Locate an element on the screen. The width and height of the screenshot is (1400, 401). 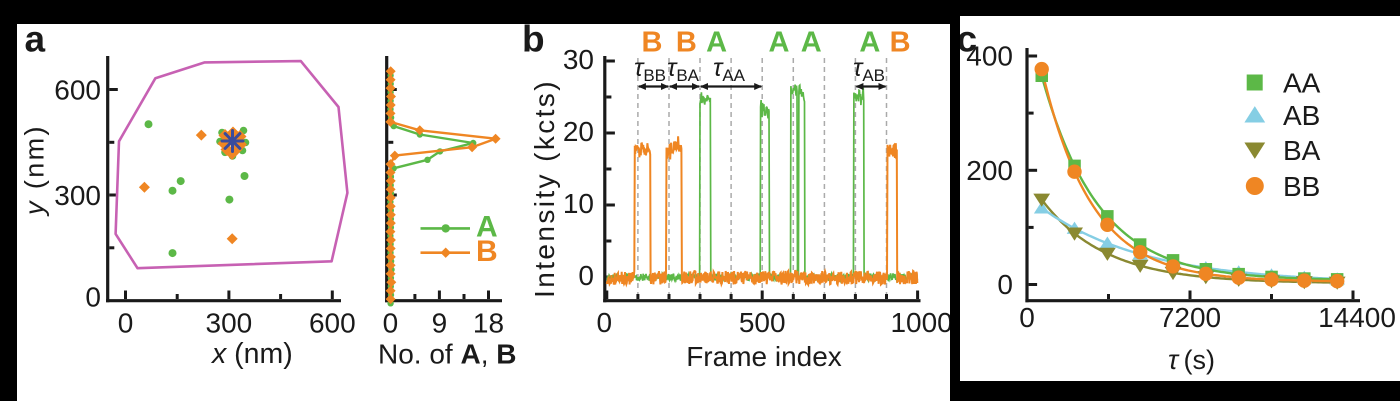
svg-text: τBB is located at coordinates (650, 69).